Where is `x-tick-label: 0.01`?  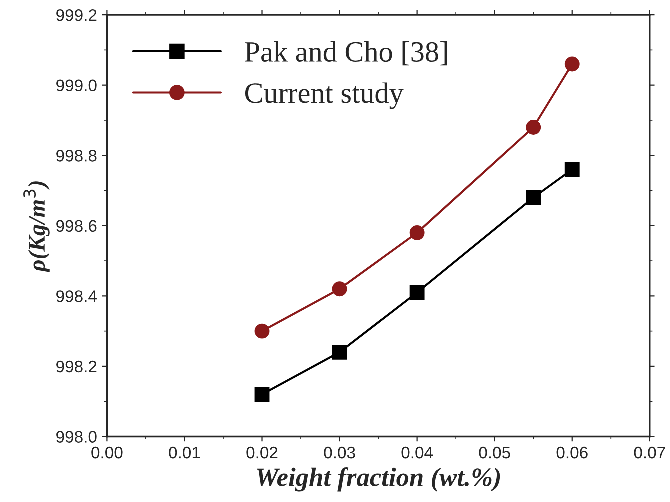
x-tick-label: 0.01 is located at coordinates (184, 452).